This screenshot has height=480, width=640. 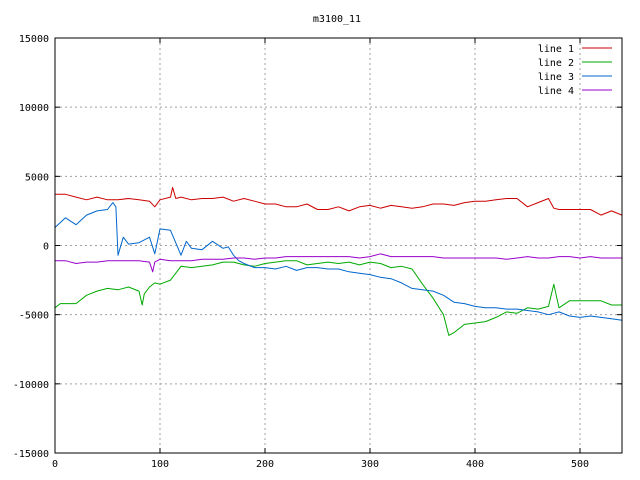 What do you see at coordinates (31, 385) in the screenshot?
I see `y-tick-label: -10000` at bounding box center [31, 385].